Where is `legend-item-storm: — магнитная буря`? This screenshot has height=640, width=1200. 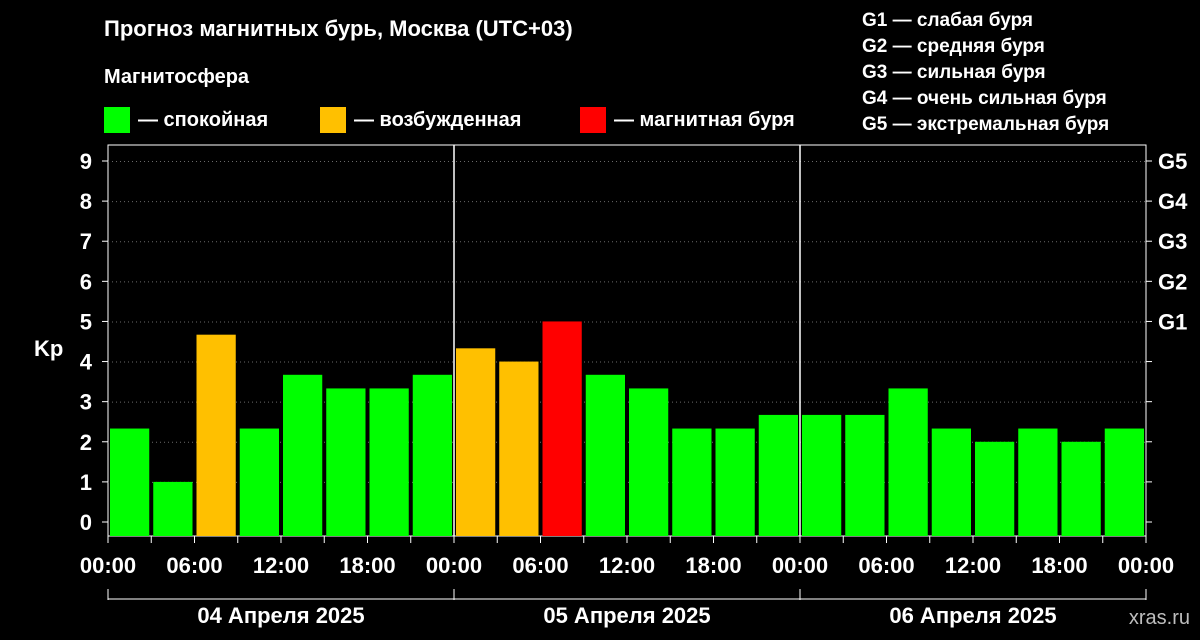 legend-item-storm: — магнитная буря is located at coordinates (687, 120).